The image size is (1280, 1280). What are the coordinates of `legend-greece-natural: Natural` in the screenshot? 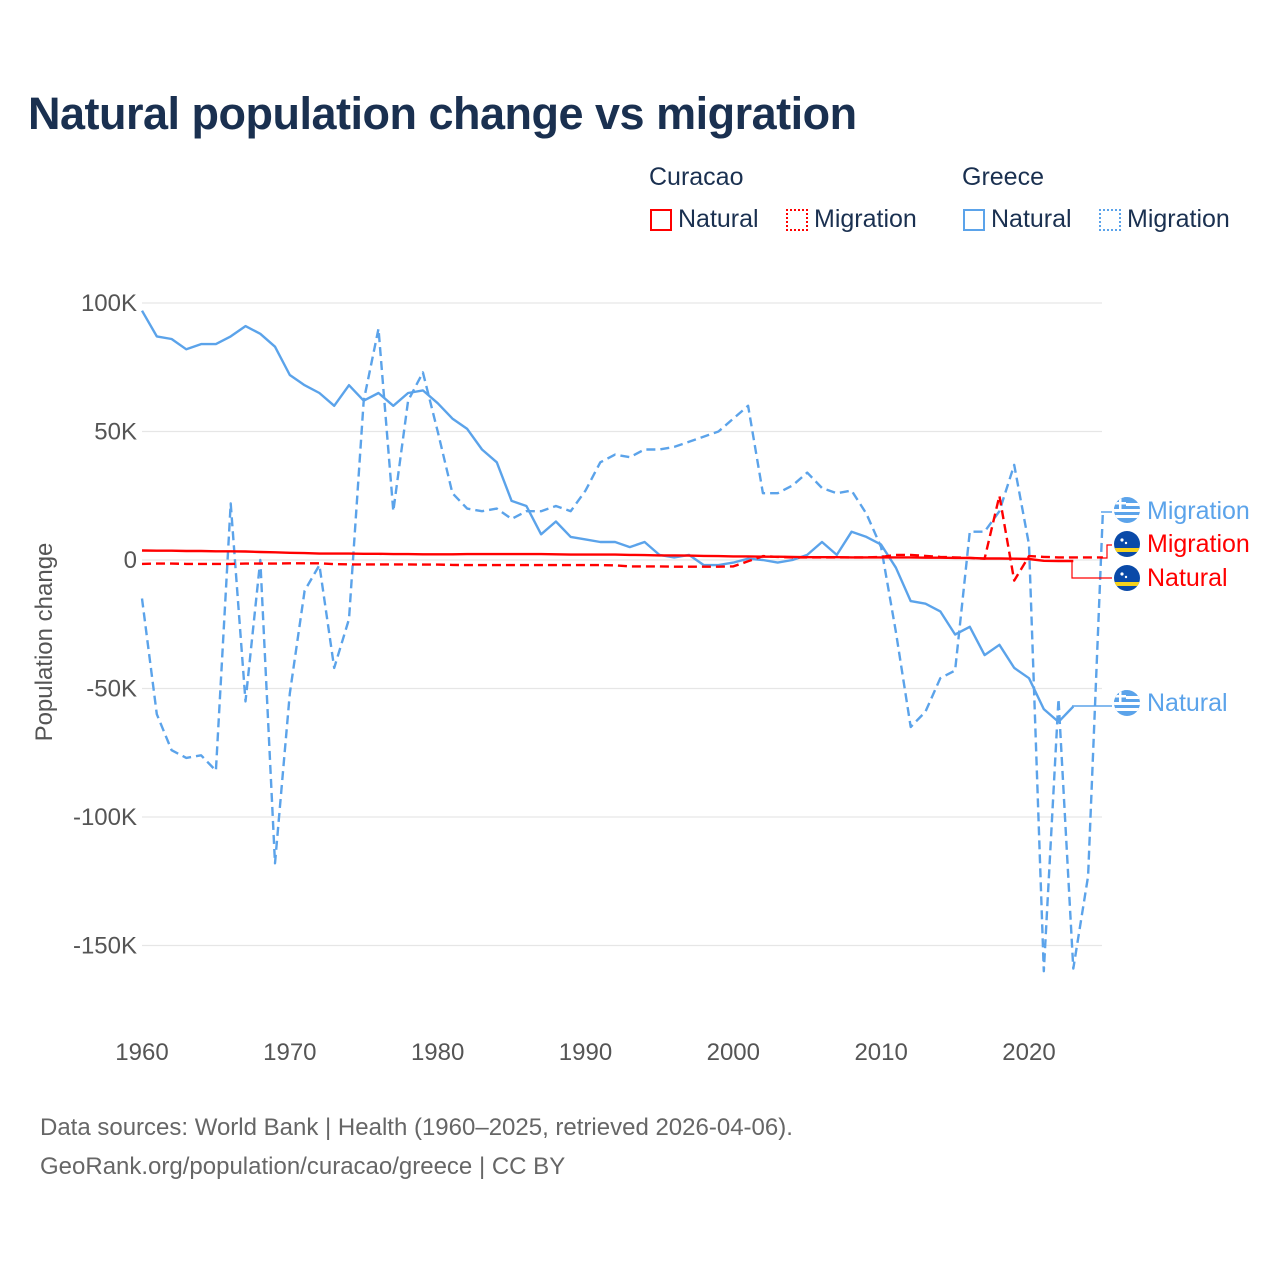 It's located at (1017, 219).